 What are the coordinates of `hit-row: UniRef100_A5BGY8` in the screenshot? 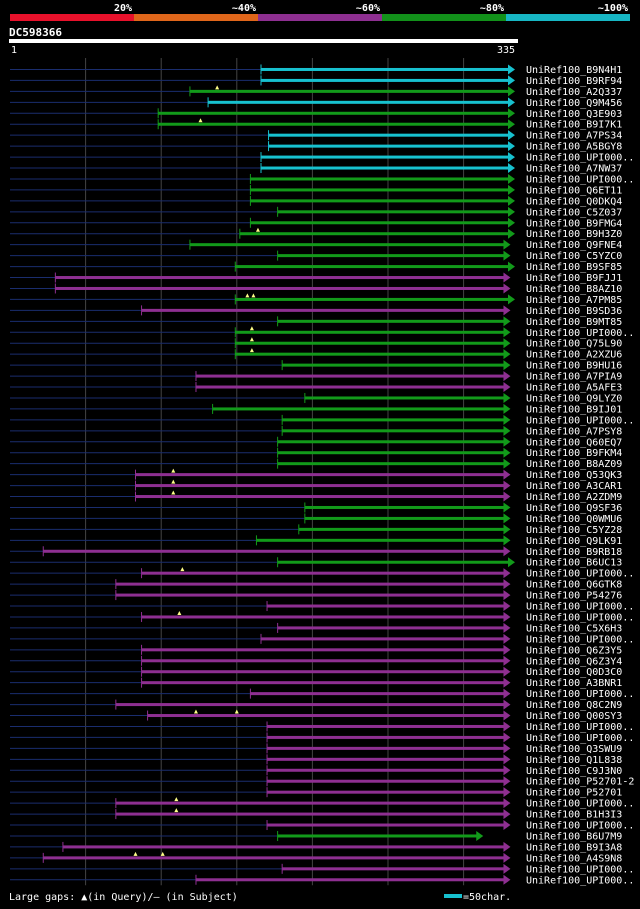 It's located at (316, 147).